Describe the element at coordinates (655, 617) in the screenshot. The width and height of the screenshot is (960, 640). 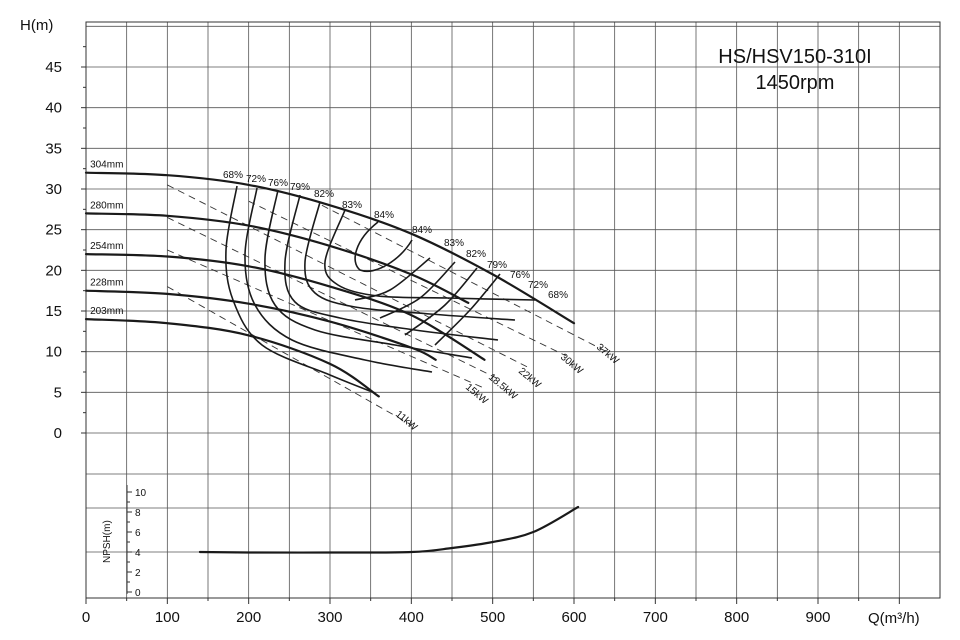
I see `x-tick-label: 700` at that location.